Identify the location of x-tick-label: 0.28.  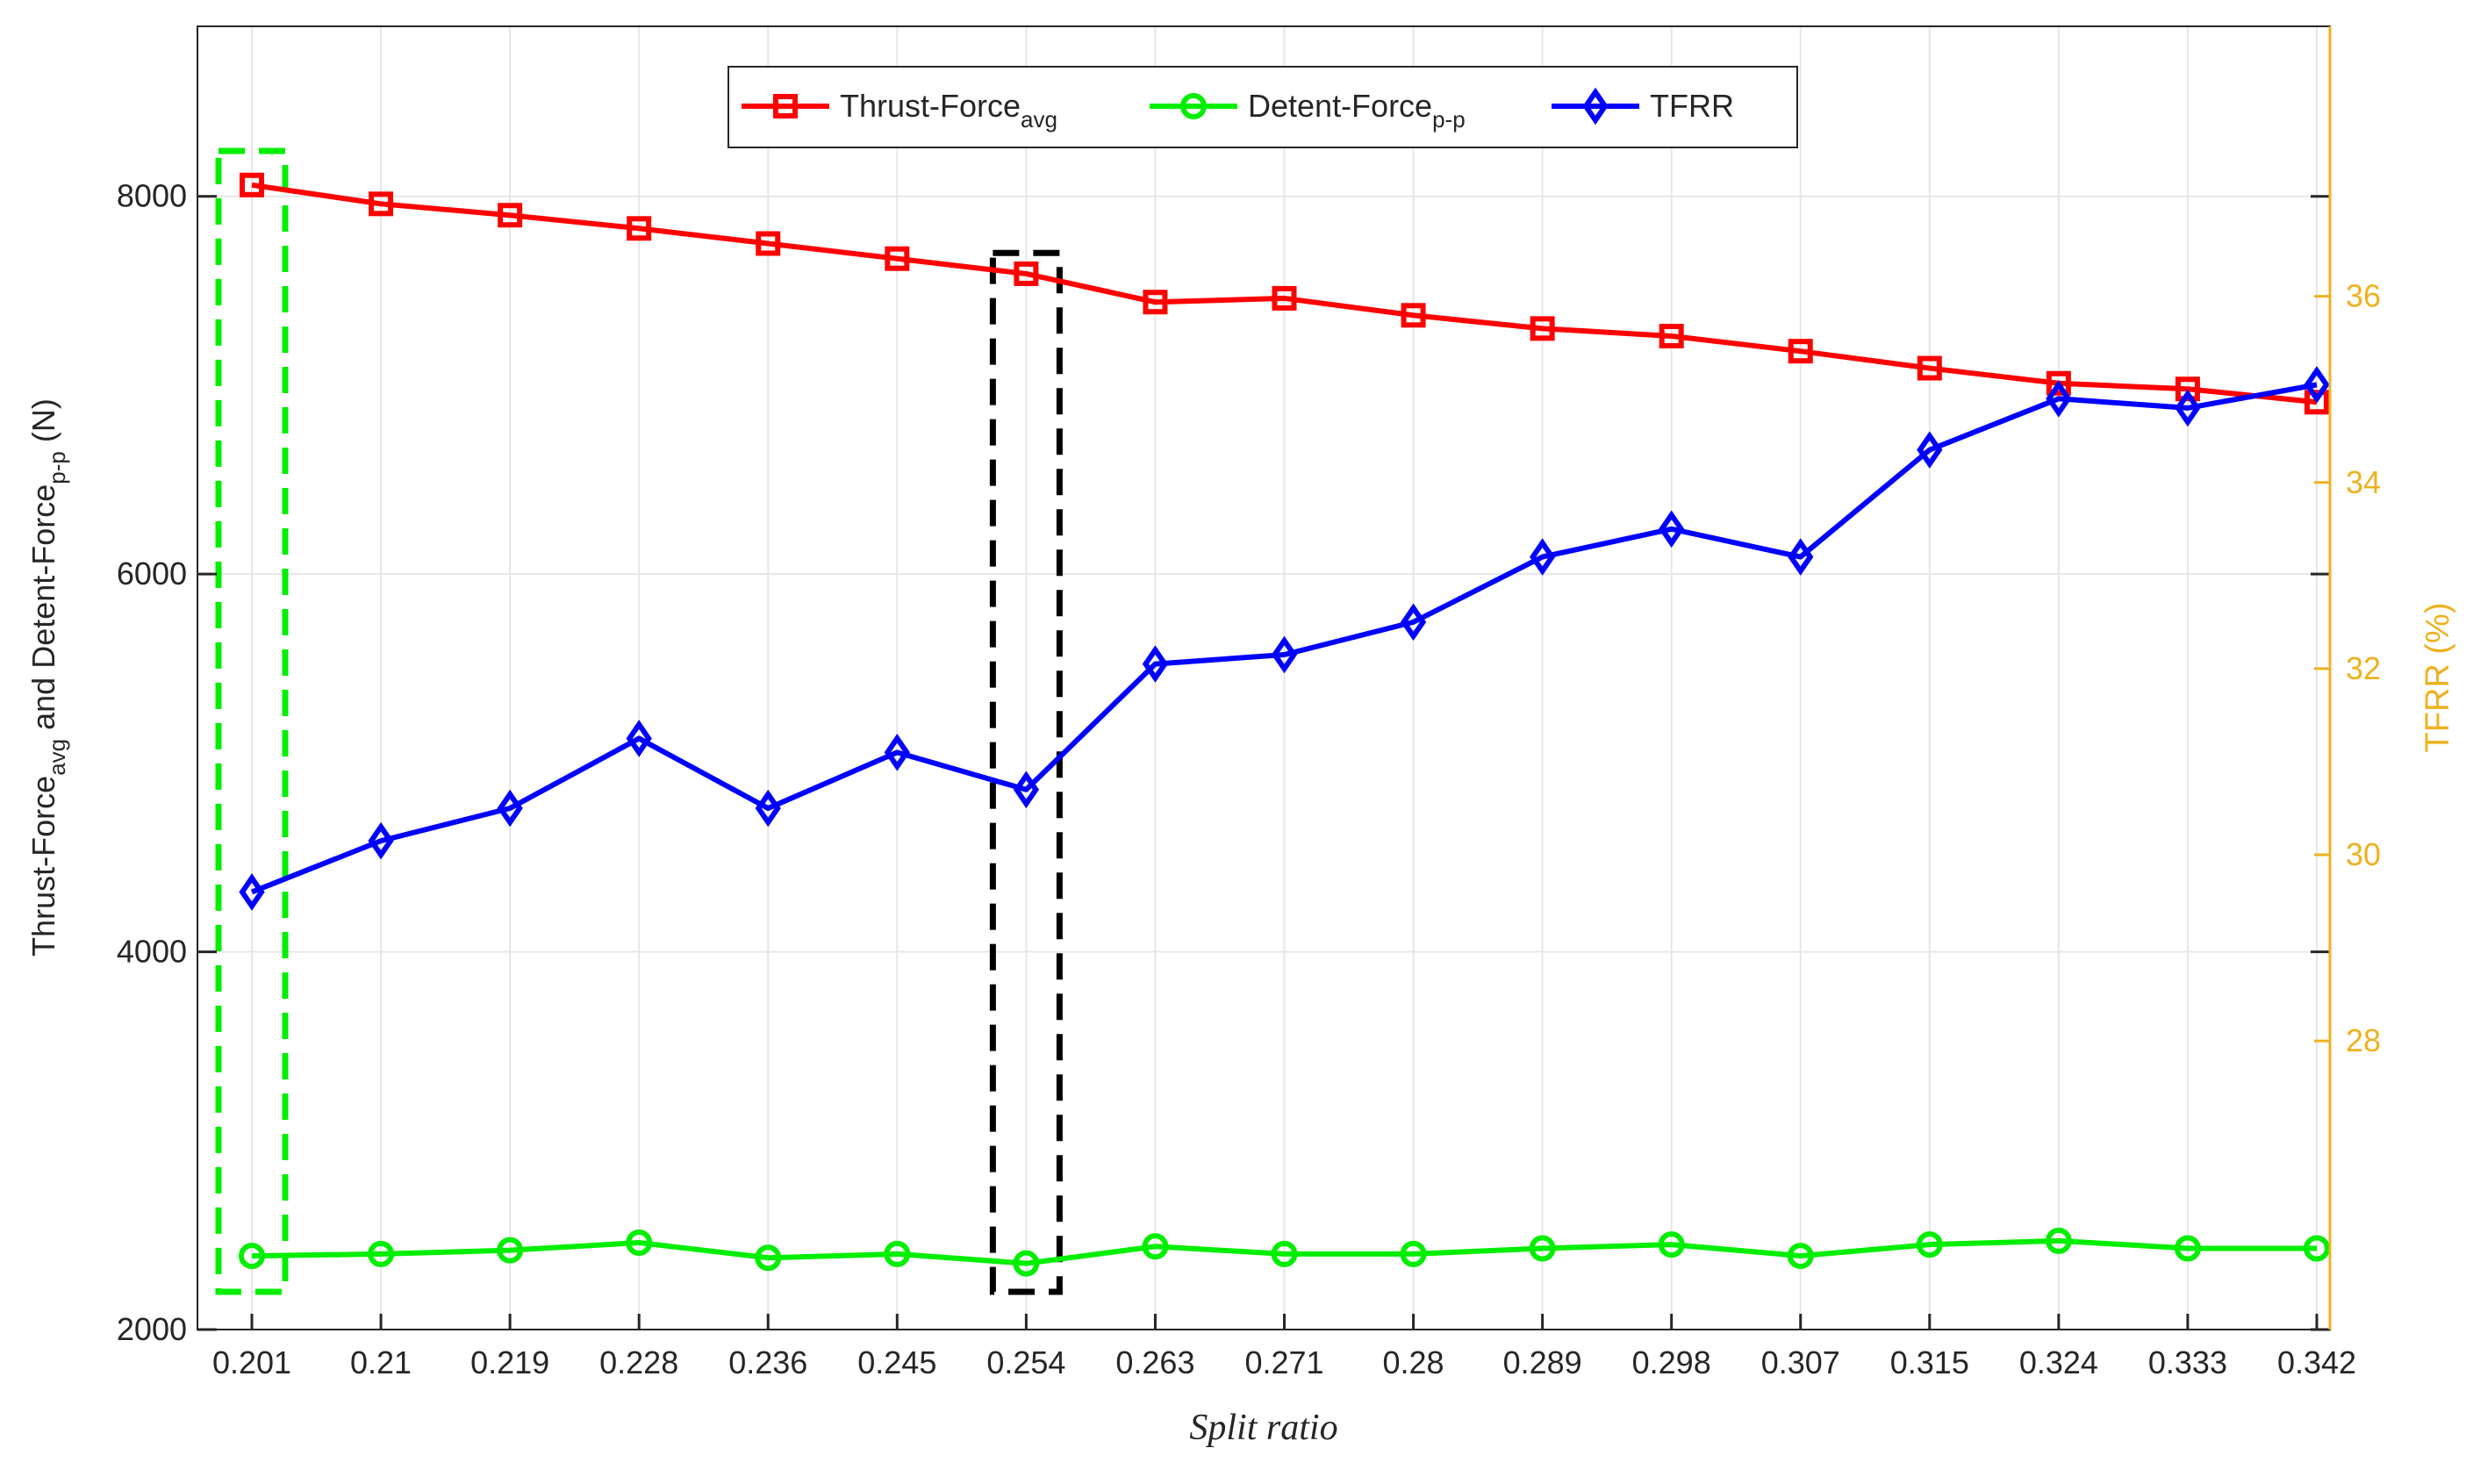
(1413, 1362).